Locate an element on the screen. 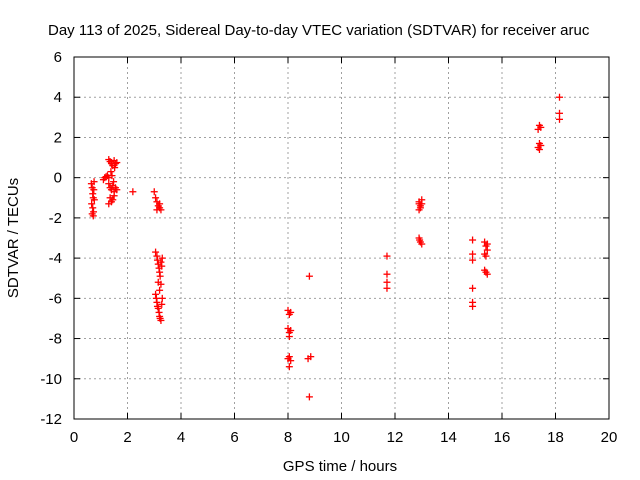 The width and height of the screenshot is (640, 480). x-tick-label: 10 is located at coordinates (341, 437).